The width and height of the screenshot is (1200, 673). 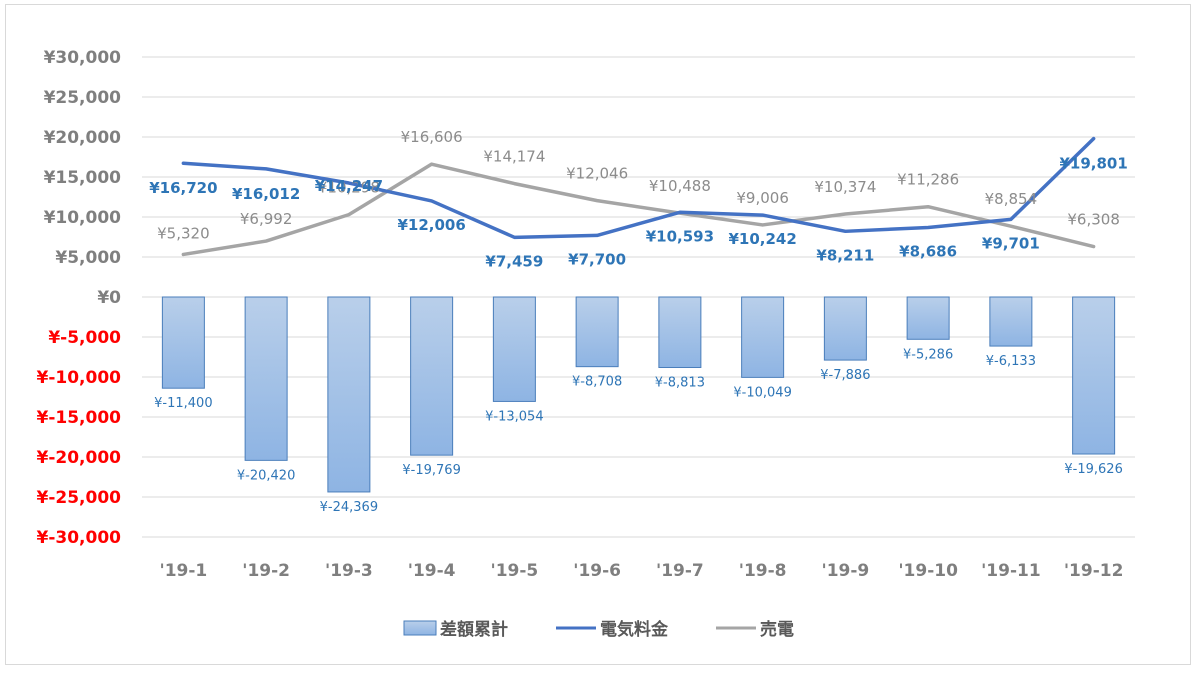 I want to click on elec-data-label: ¥10,593, so click(x=680, y=236).